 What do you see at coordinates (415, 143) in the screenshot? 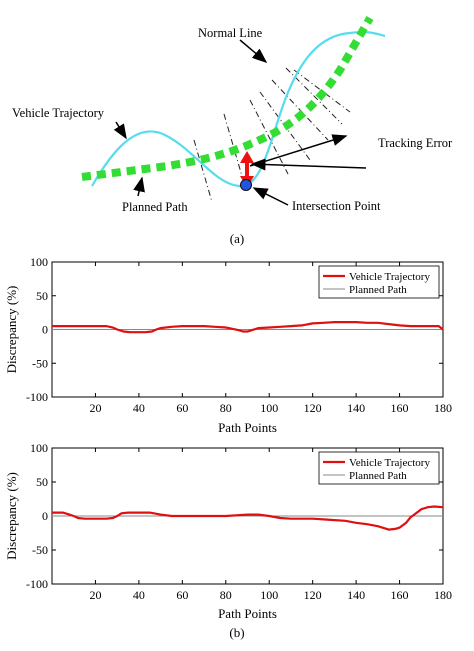
I see `tracking-error-label: Tracking Error` at bounding box center [415, 143].